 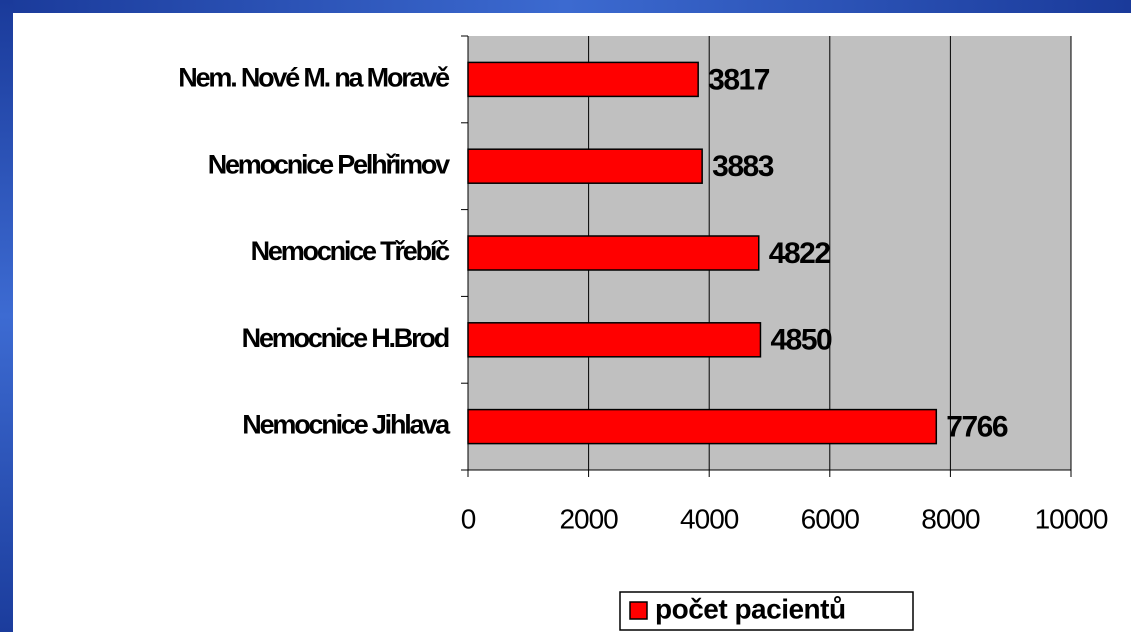 I want to click on frame-left, so click(x=6, y=316).